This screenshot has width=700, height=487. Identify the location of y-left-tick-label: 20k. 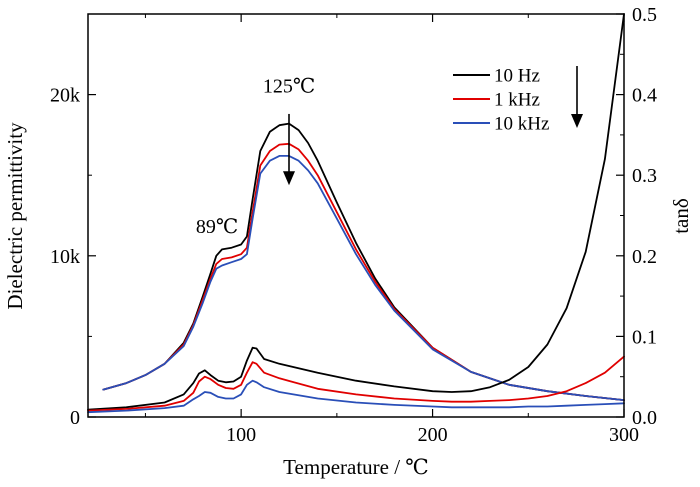
(65, 96).